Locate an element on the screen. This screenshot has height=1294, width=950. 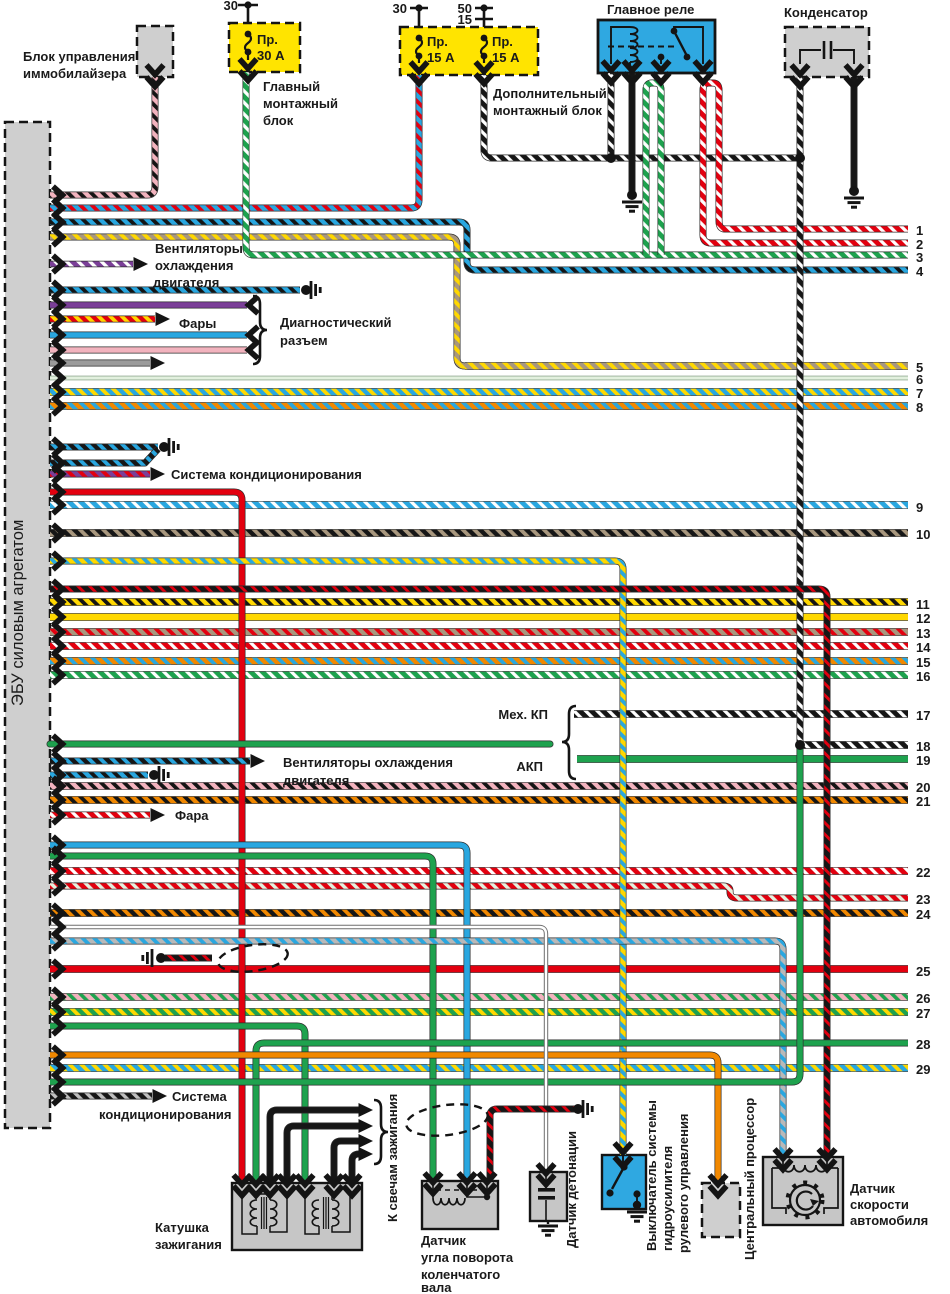
svg-text: Система кондиционирования is located at coordinates (266, 474).